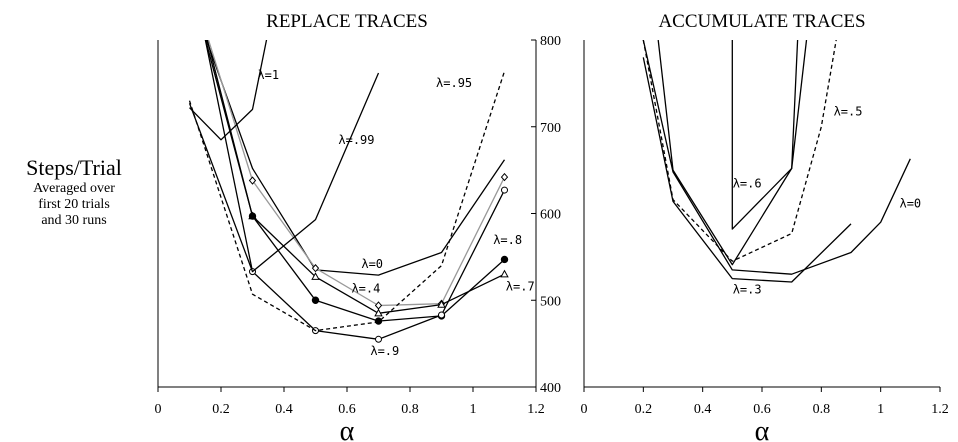 This screenshot has width=958, height=442. What do you see at coordinates (747, 289) in the screenshot?
I see `curve-label-lambda-p3: λ=.3` at bounding box center [747, 289].